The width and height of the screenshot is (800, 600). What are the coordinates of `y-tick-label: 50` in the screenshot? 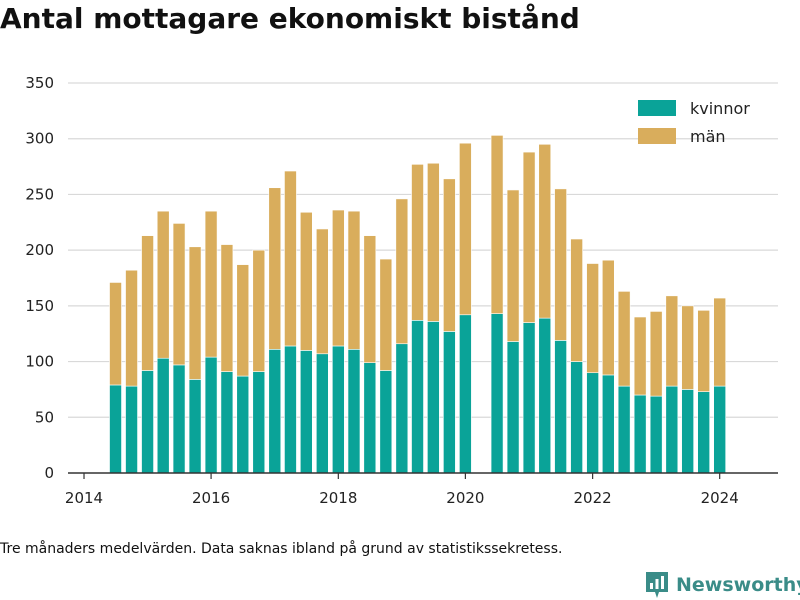 It's located at (44, 417).